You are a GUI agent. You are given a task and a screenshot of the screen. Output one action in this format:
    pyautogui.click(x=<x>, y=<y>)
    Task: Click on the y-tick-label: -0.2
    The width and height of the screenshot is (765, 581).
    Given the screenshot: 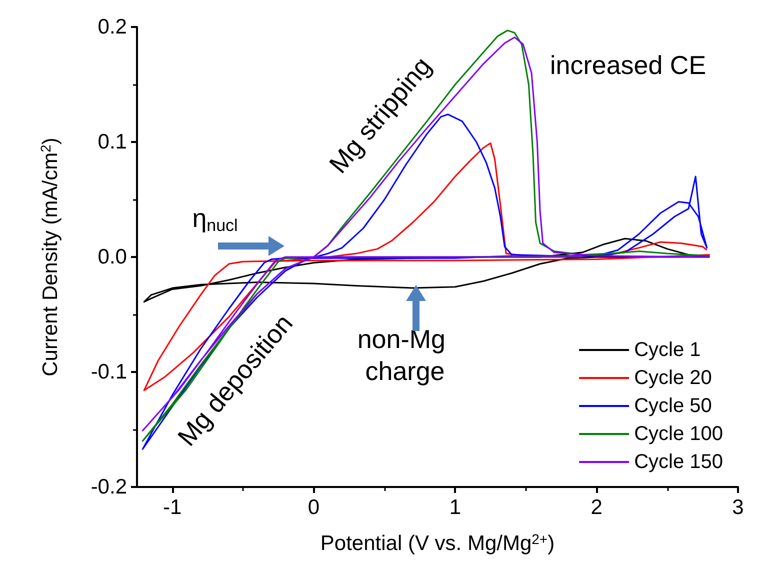 What is the action you would take?
    pyautogui.click(x=108, y=487)
    